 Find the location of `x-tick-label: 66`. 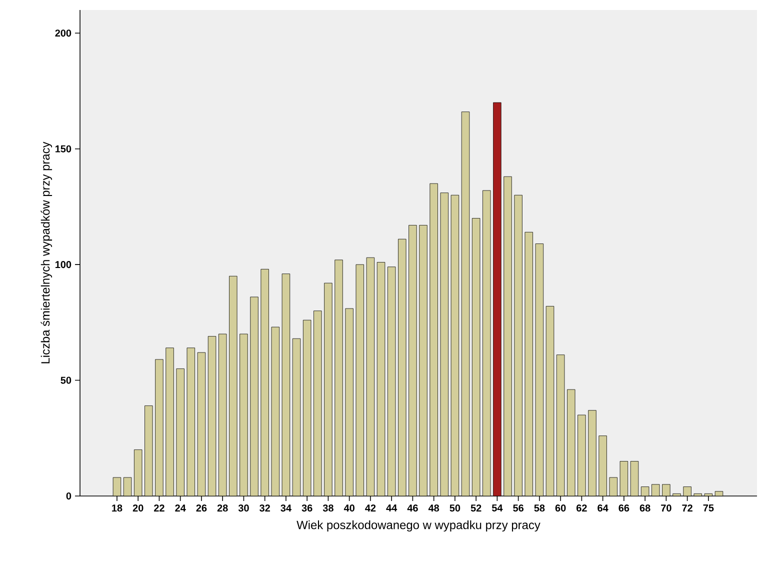

x-tick-label: 66 is located at coordinates (624, 508).